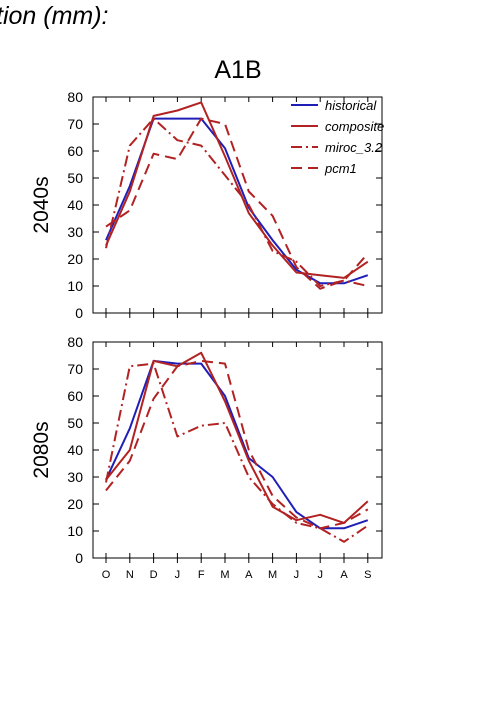 The width and height of the screenshot is (501, 709). What do you see at coordinates (238, 70) in the screenshot?
I see `scenario-title: A1B` at bounding box center [238, 70].